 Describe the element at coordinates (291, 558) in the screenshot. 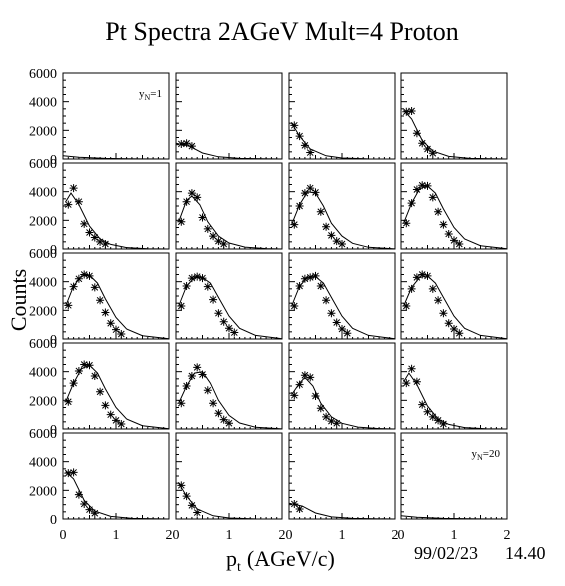

I see `x-axis-label-units: (AGeV/c)` at that location.